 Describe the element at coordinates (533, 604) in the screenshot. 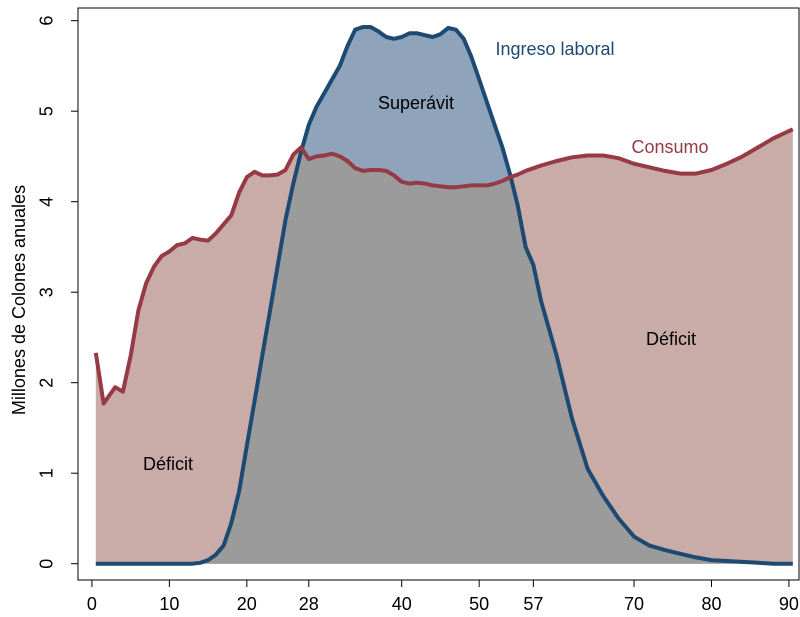

I see `x-tick-label: 57` at that location.